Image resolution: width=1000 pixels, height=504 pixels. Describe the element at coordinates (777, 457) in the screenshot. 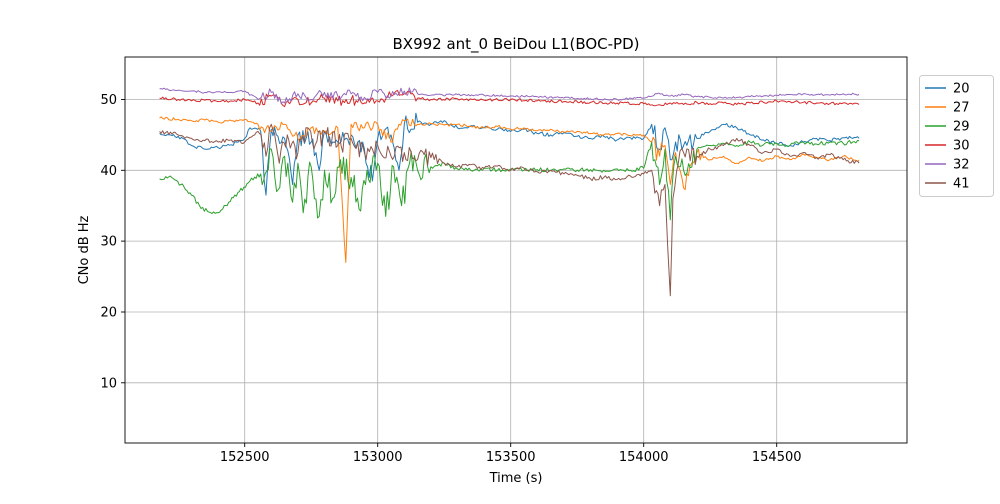

I see `x-tick-label: 154500` at that location.